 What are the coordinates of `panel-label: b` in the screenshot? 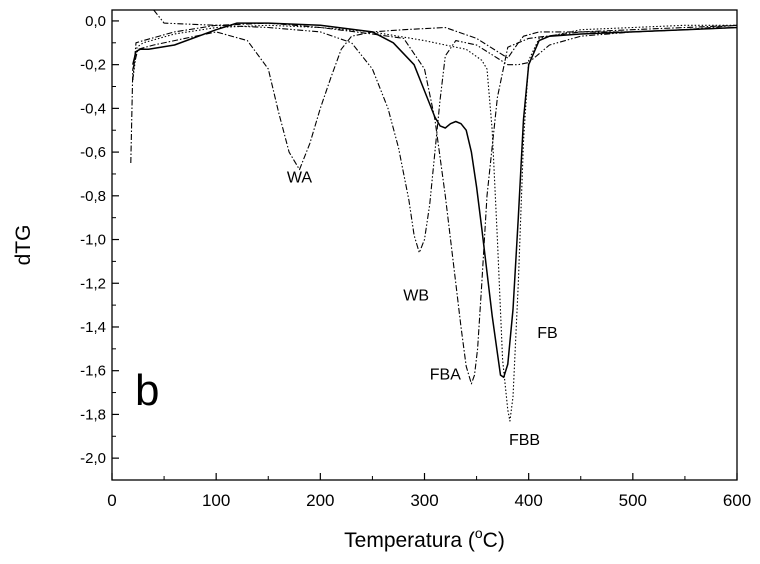 It's located at (147, 390).